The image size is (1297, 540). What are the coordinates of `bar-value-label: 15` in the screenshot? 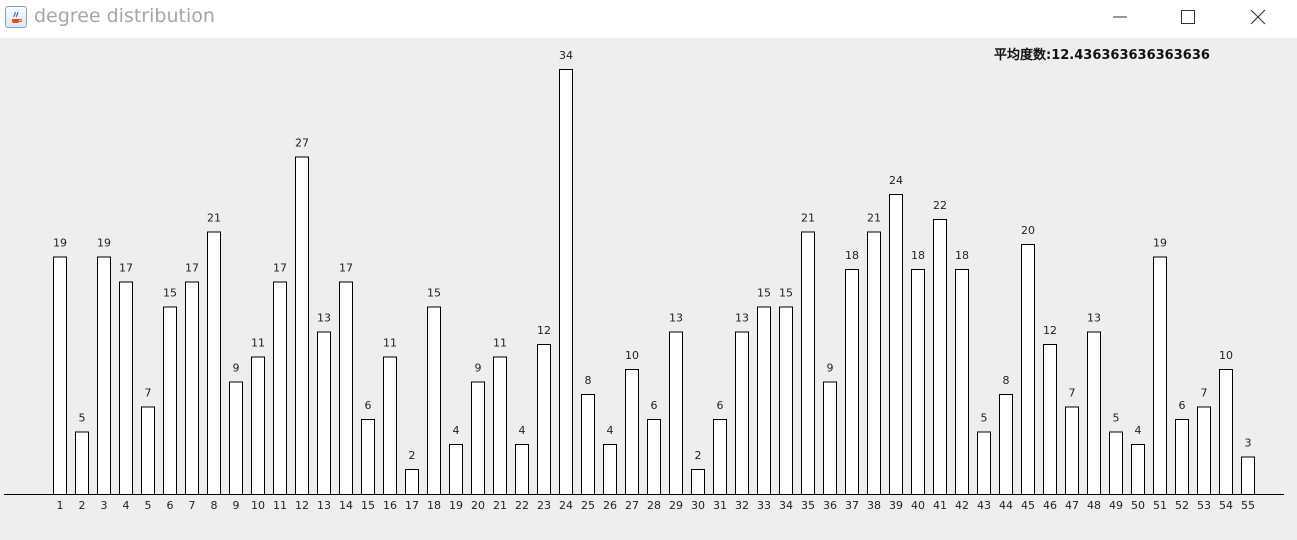 It's located at (434, 293).